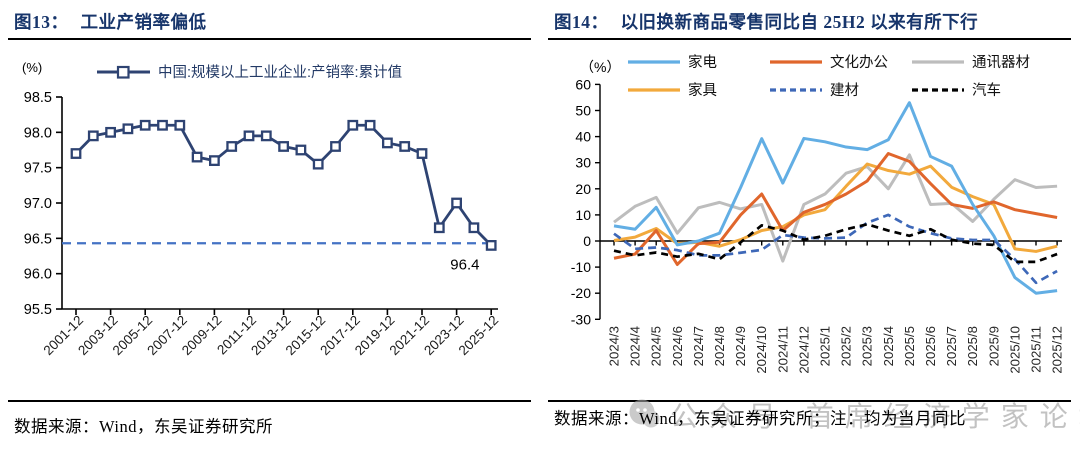 The height and width of the screenshot is (461, 1080). What do you see at coordinates (799, 22) in the screenshot?
I see `figure-14-title-text: 以旧换新商品零售同比自 25H2 以来有所下行` at bounding box center [799, 22].